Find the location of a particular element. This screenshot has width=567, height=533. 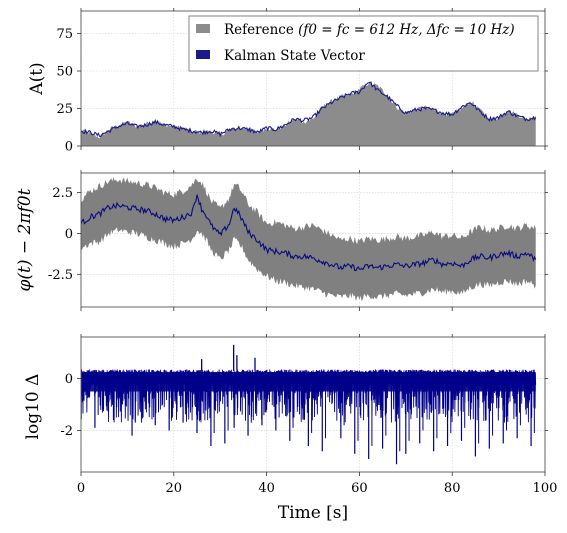

kalman-line is located at coordinates (309, 109).